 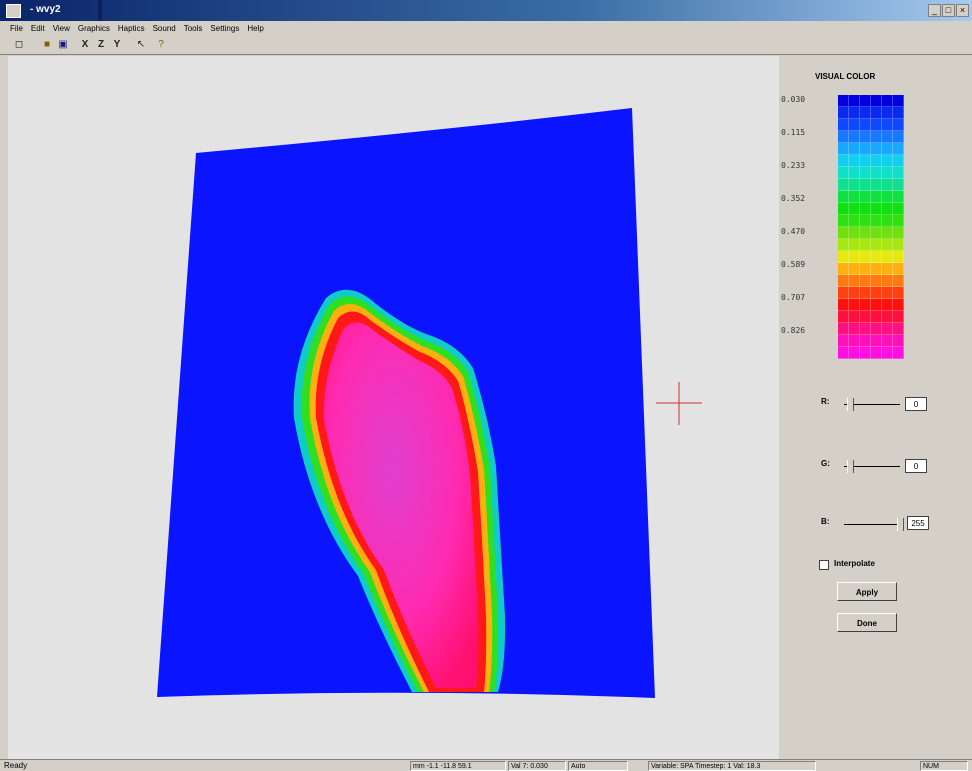 I want to click on b-value-field: 255, so click(x=918, y=523).